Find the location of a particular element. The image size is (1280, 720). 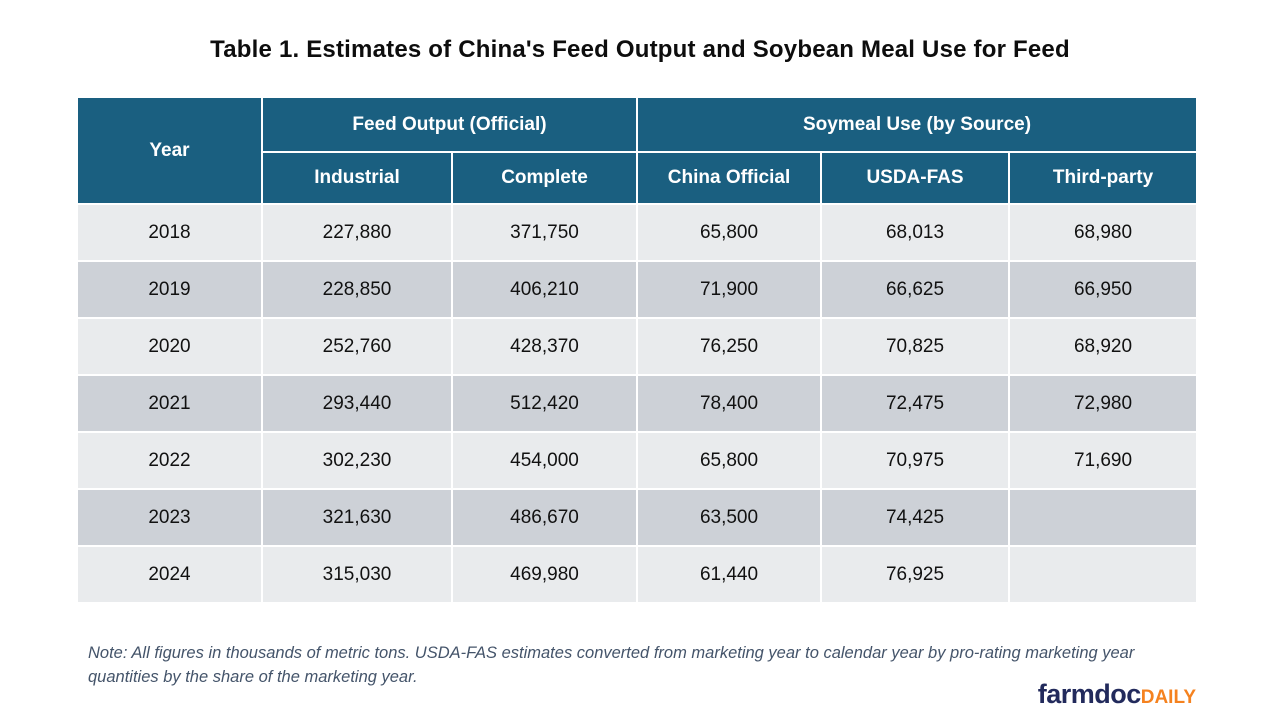

cell-industrial: 227,880 is located at coordinates (358, 233).